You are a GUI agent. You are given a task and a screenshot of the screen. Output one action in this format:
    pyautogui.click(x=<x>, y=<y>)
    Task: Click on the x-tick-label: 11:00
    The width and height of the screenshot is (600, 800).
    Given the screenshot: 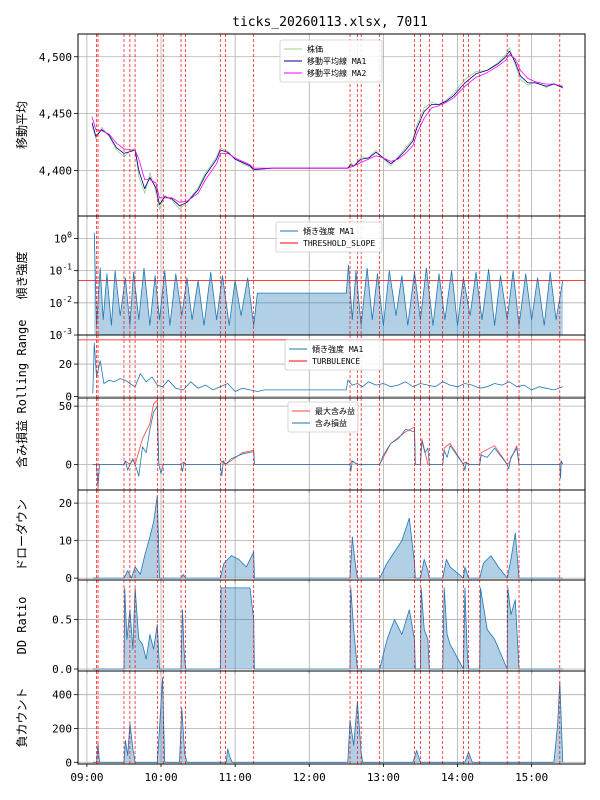 What is the action you would take?
    pyautogui.click(x=235, y=777)
    